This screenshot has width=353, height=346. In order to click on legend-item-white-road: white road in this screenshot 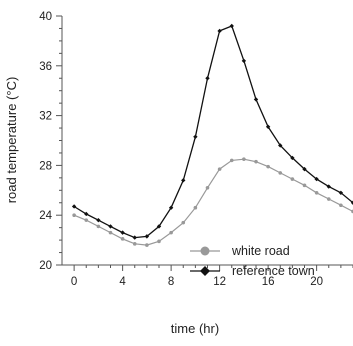, I will do `click(240, 251)`.